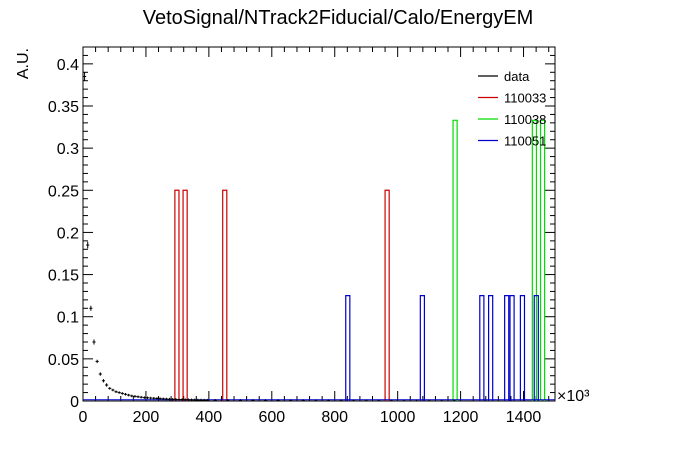  I want to click on legend: data 110033 110038 110051, so click(512, 109).